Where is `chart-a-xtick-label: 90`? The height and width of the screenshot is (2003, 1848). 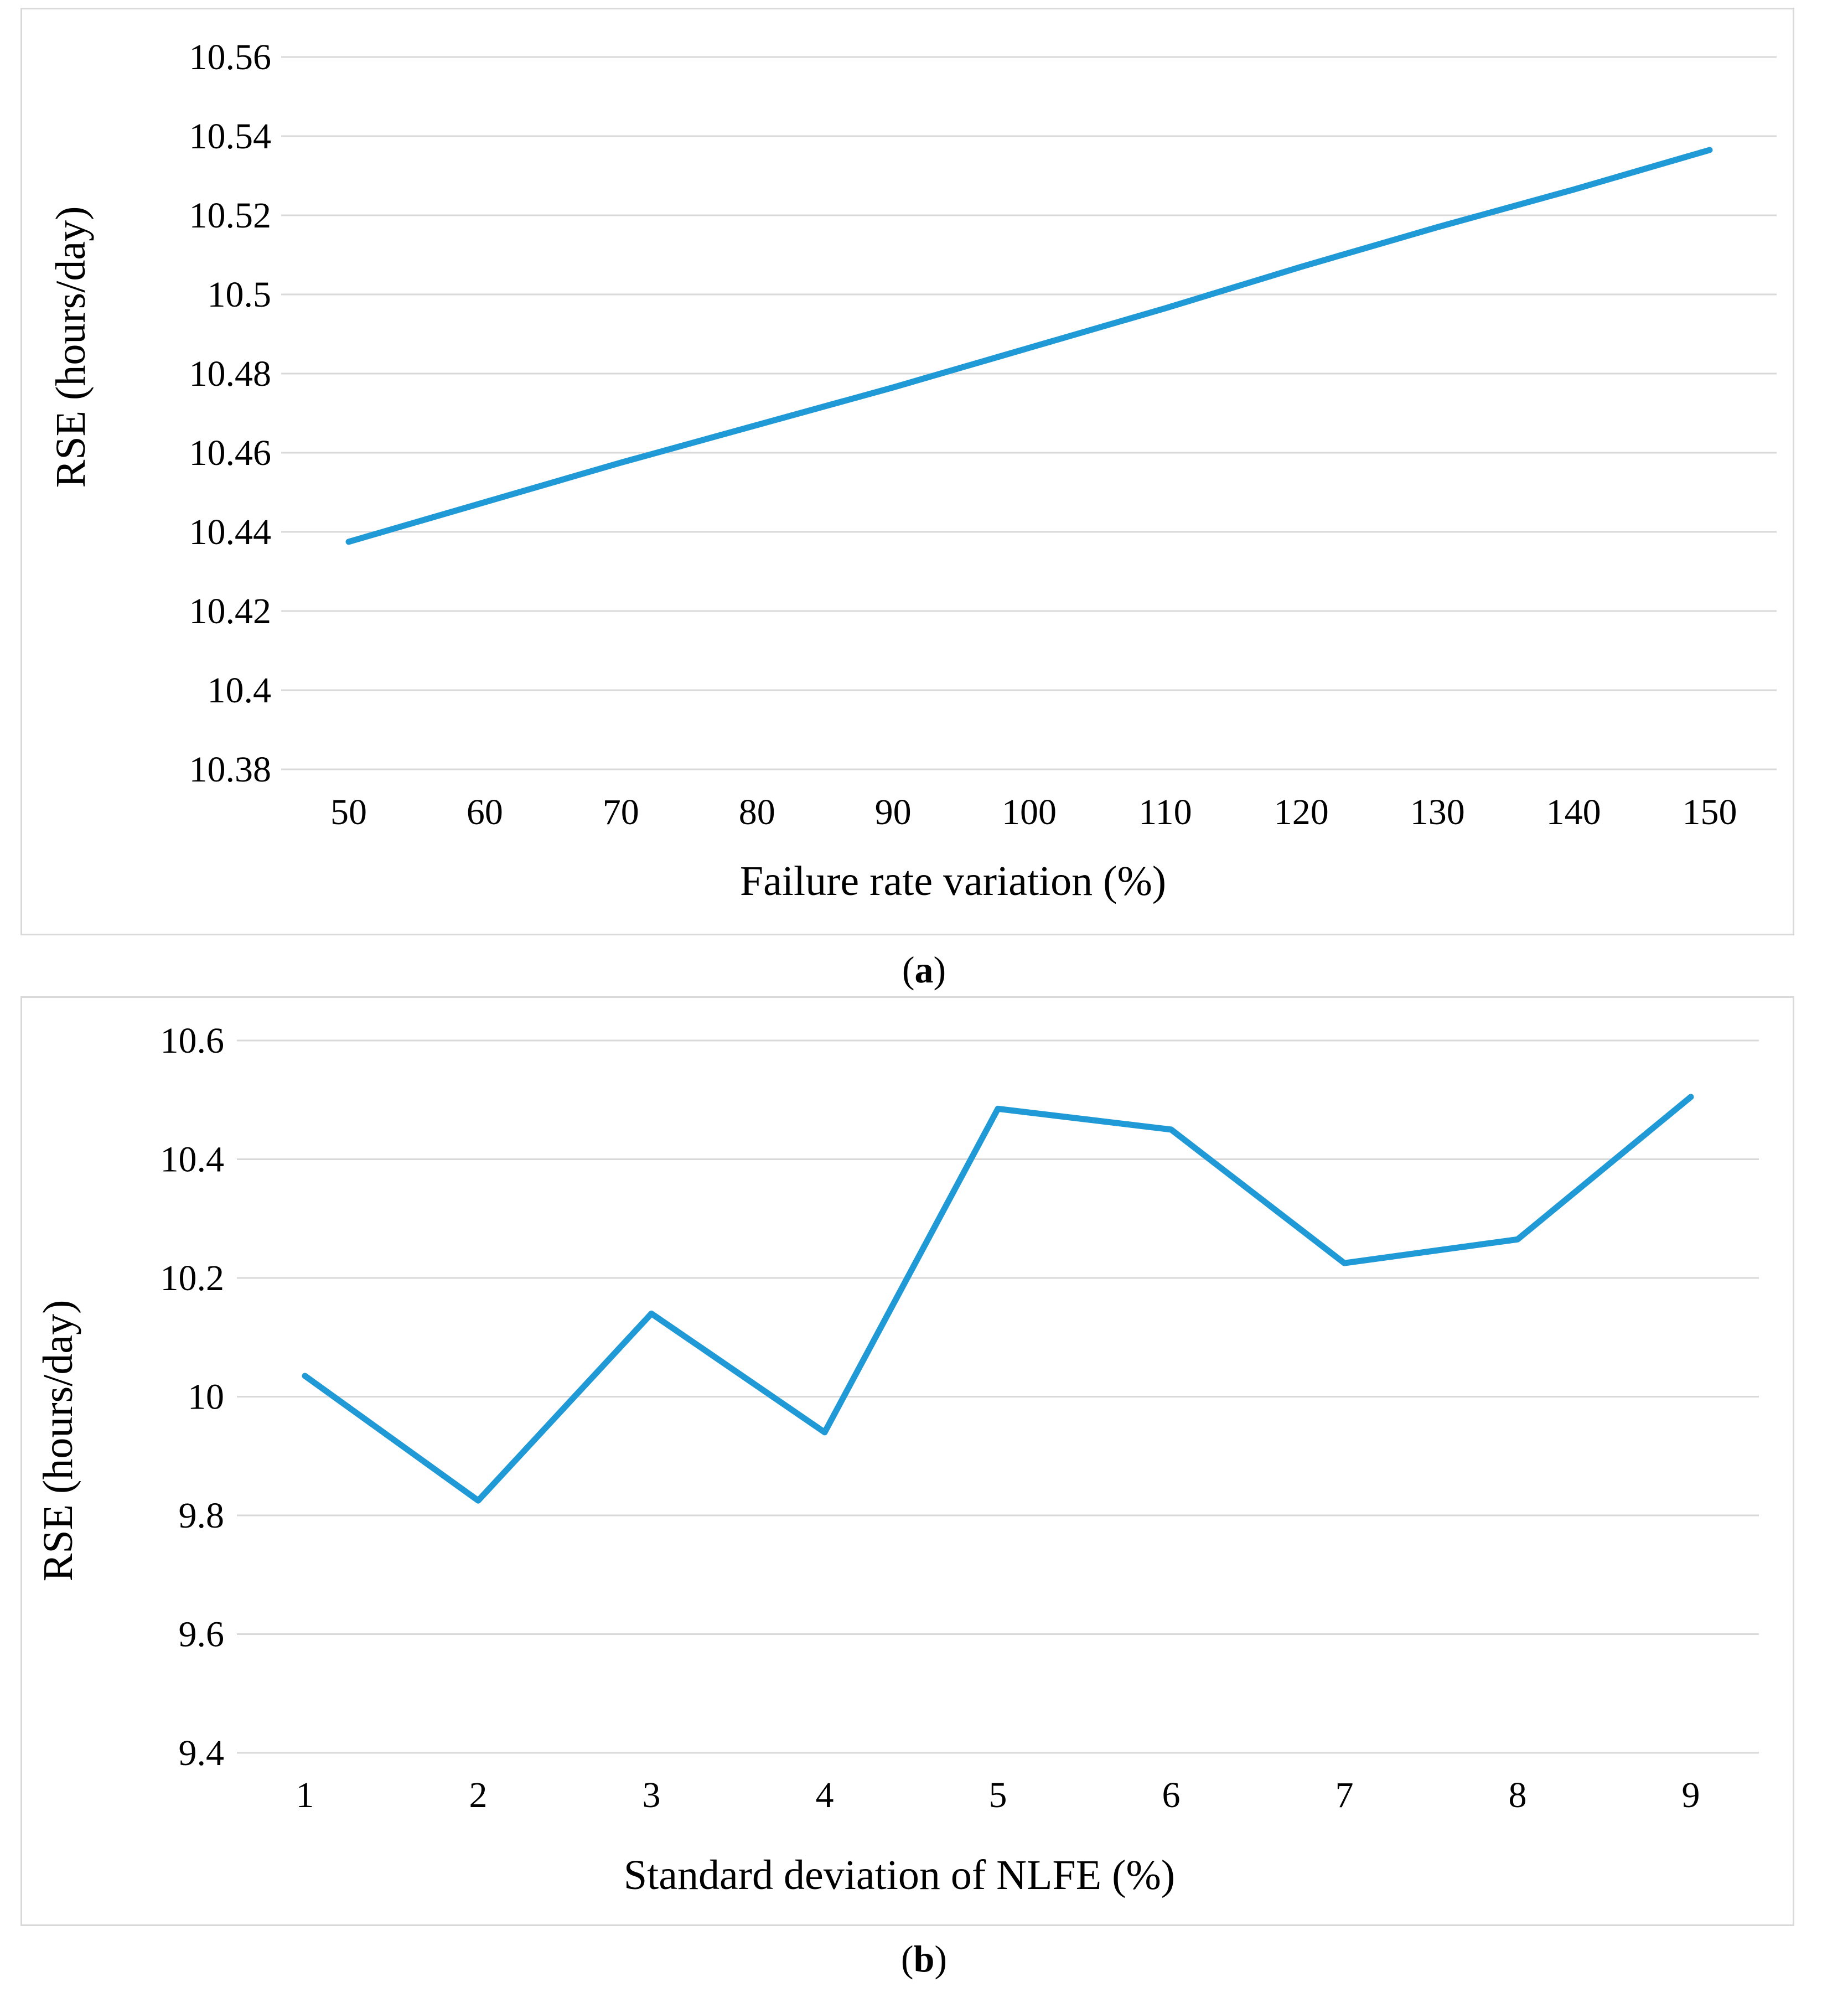 chart-a-xtick-label: 90 is located at coordinates (893, 812).